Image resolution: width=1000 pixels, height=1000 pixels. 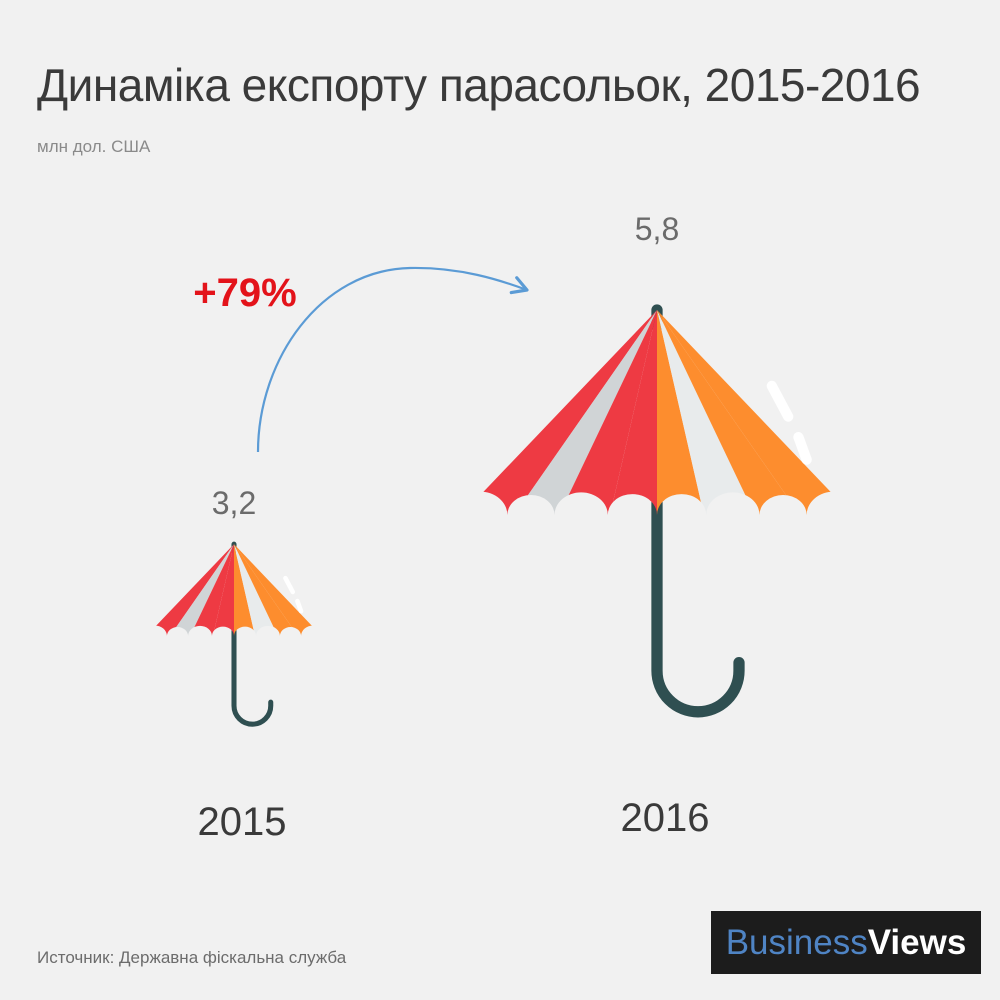 What do you see at coordinates (242, 822) in the screenshot?
I see `category-label-2015: 2015` at bounding box center [242, 822].